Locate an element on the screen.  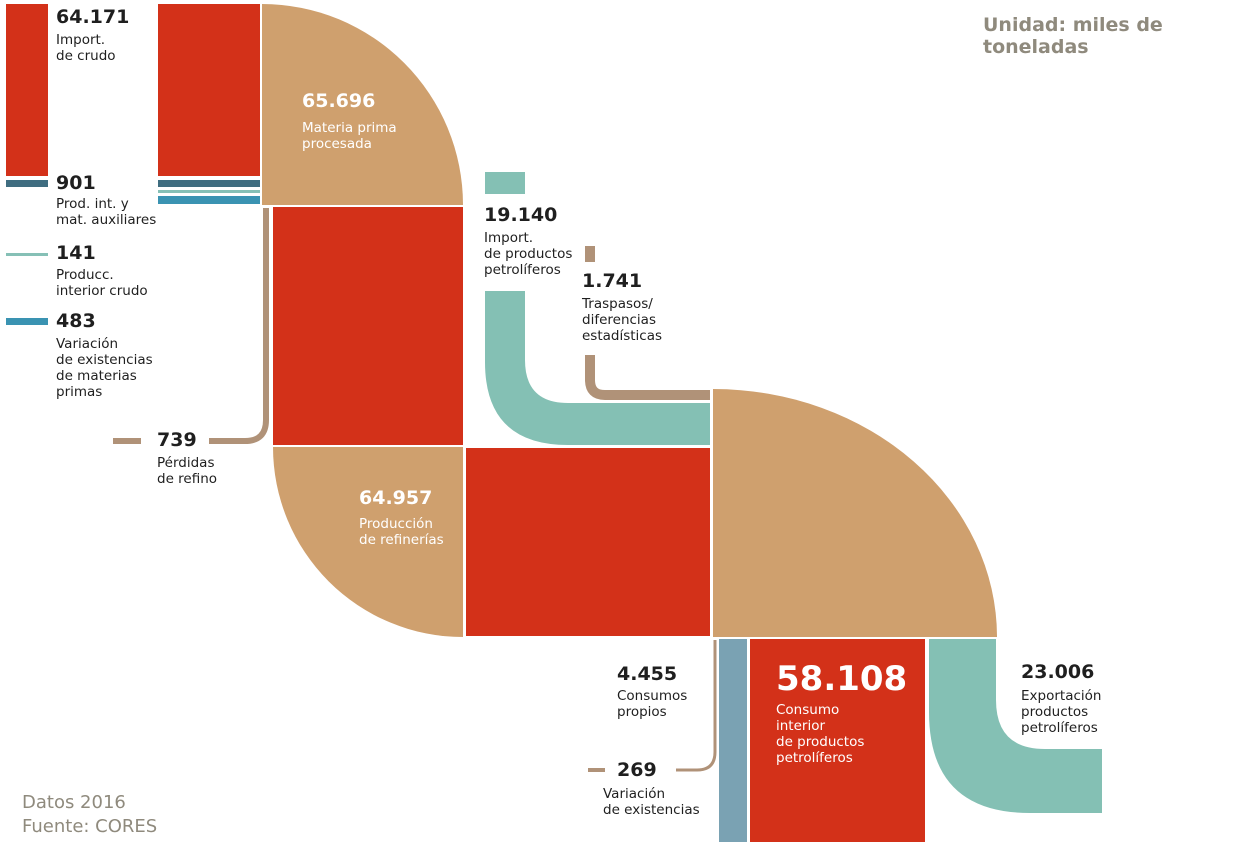
product-imports-flow is located at coordinates (597, 368).